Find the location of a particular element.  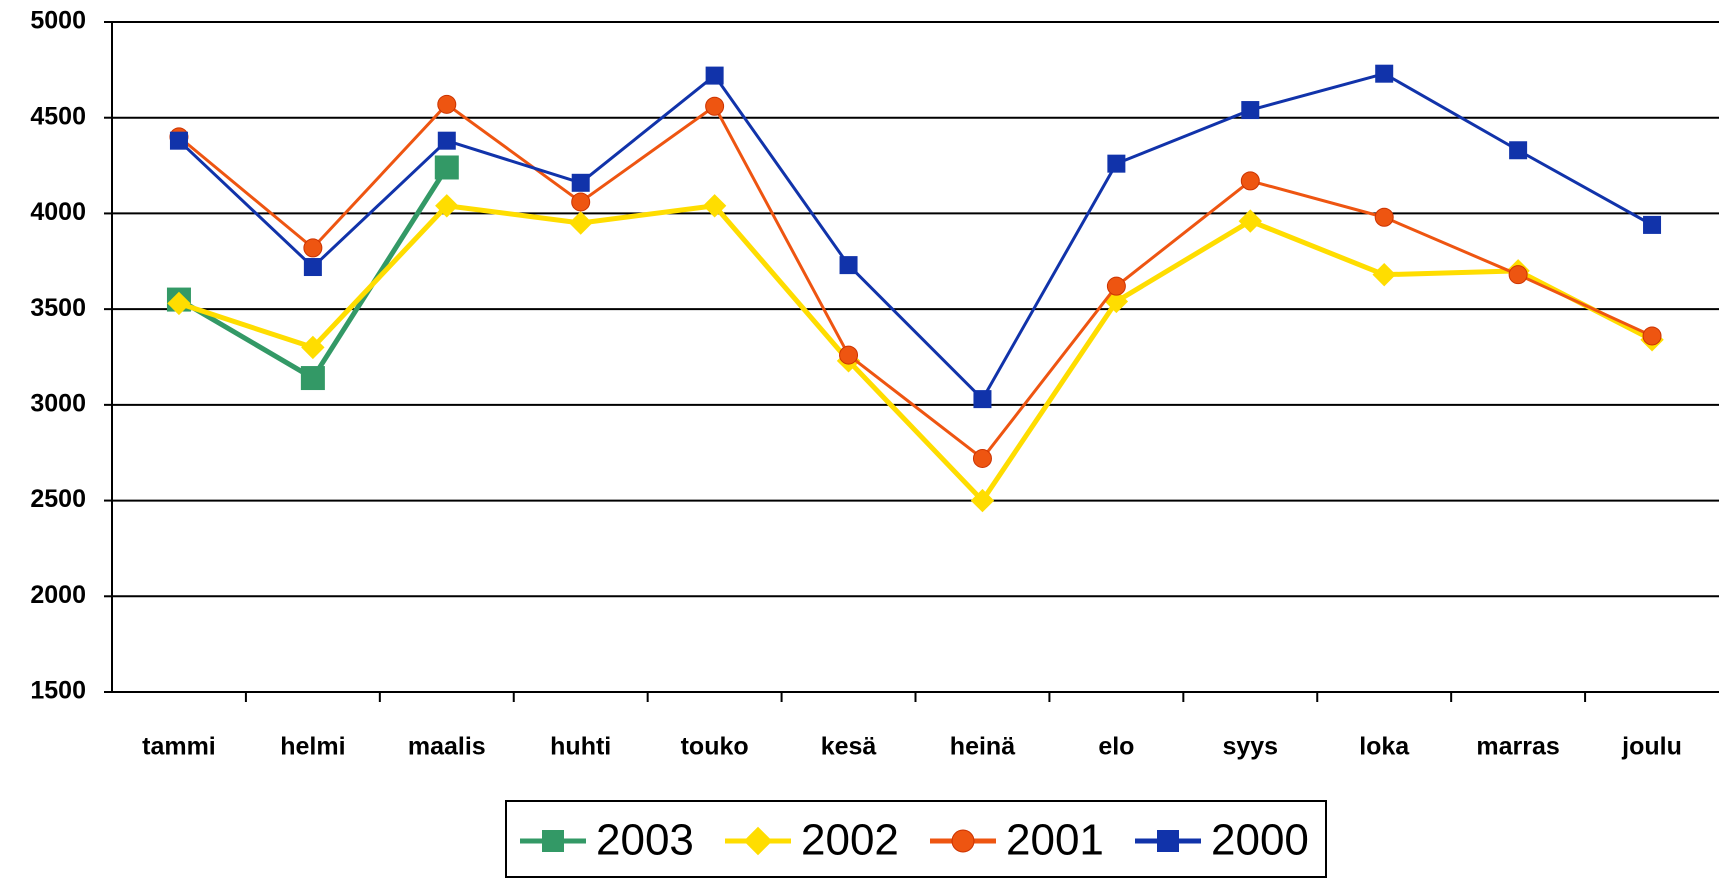

legend-label: 2001 is located at coordinates (1055, 840).